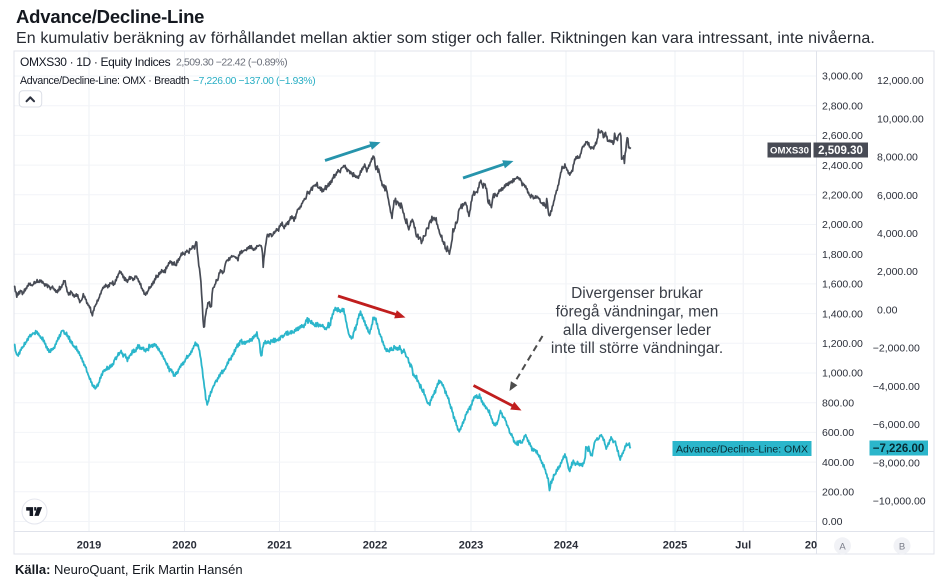 The image size is (951, 587). Describe the element at coordinates (902, 546) in the screenshot. I see `svg-text: B` at that location.